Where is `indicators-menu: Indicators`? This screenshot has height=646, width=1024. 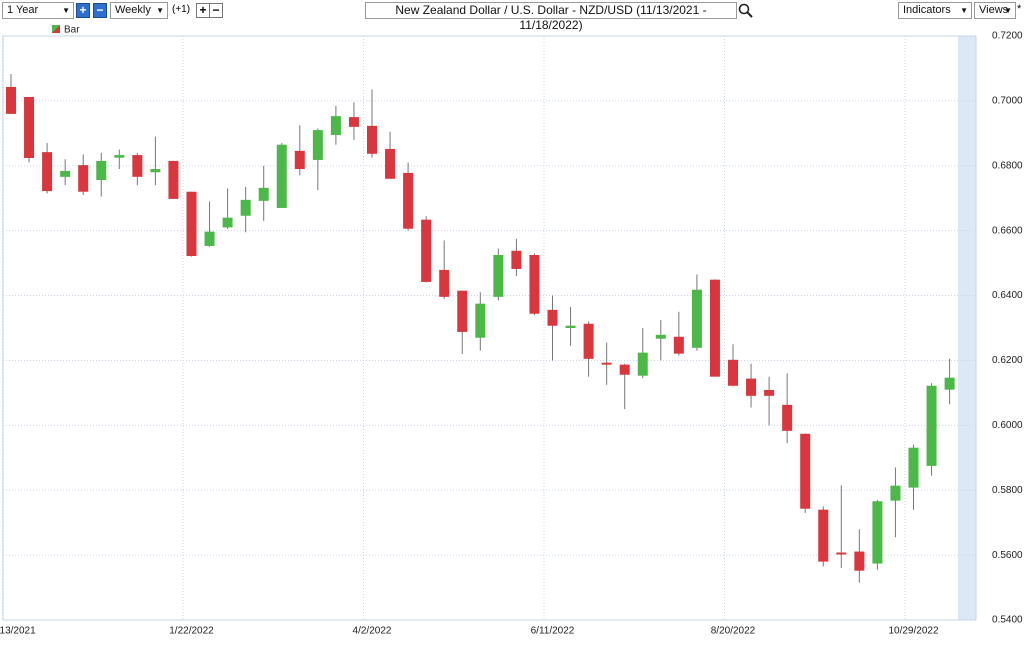
indicators-menu: Indicators is located at coordinates (935, 10).